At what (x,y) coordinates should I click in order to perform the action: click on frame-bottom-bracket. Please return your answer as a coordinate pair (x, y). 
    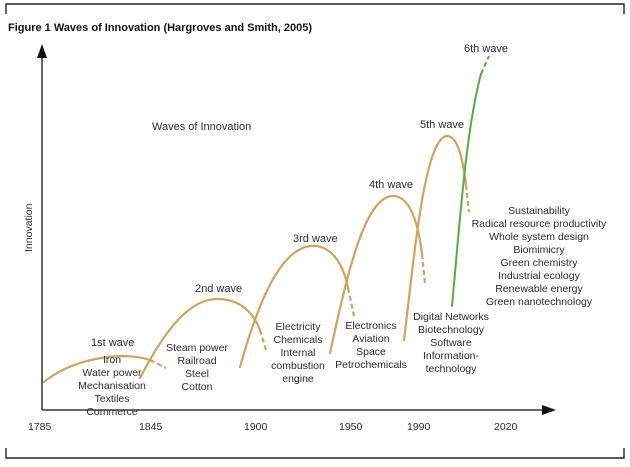
    Looking at the image, I should click on (315, 453).